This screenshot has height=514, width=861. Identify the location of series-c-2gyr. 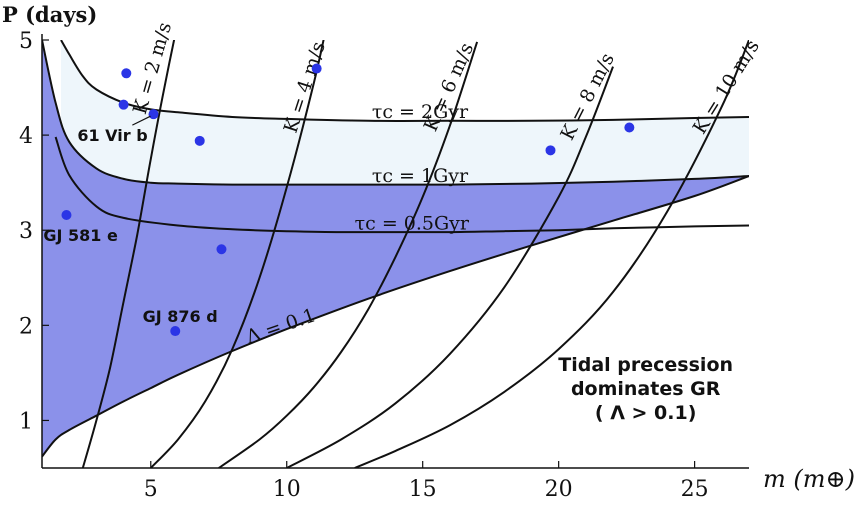
(404, 81).